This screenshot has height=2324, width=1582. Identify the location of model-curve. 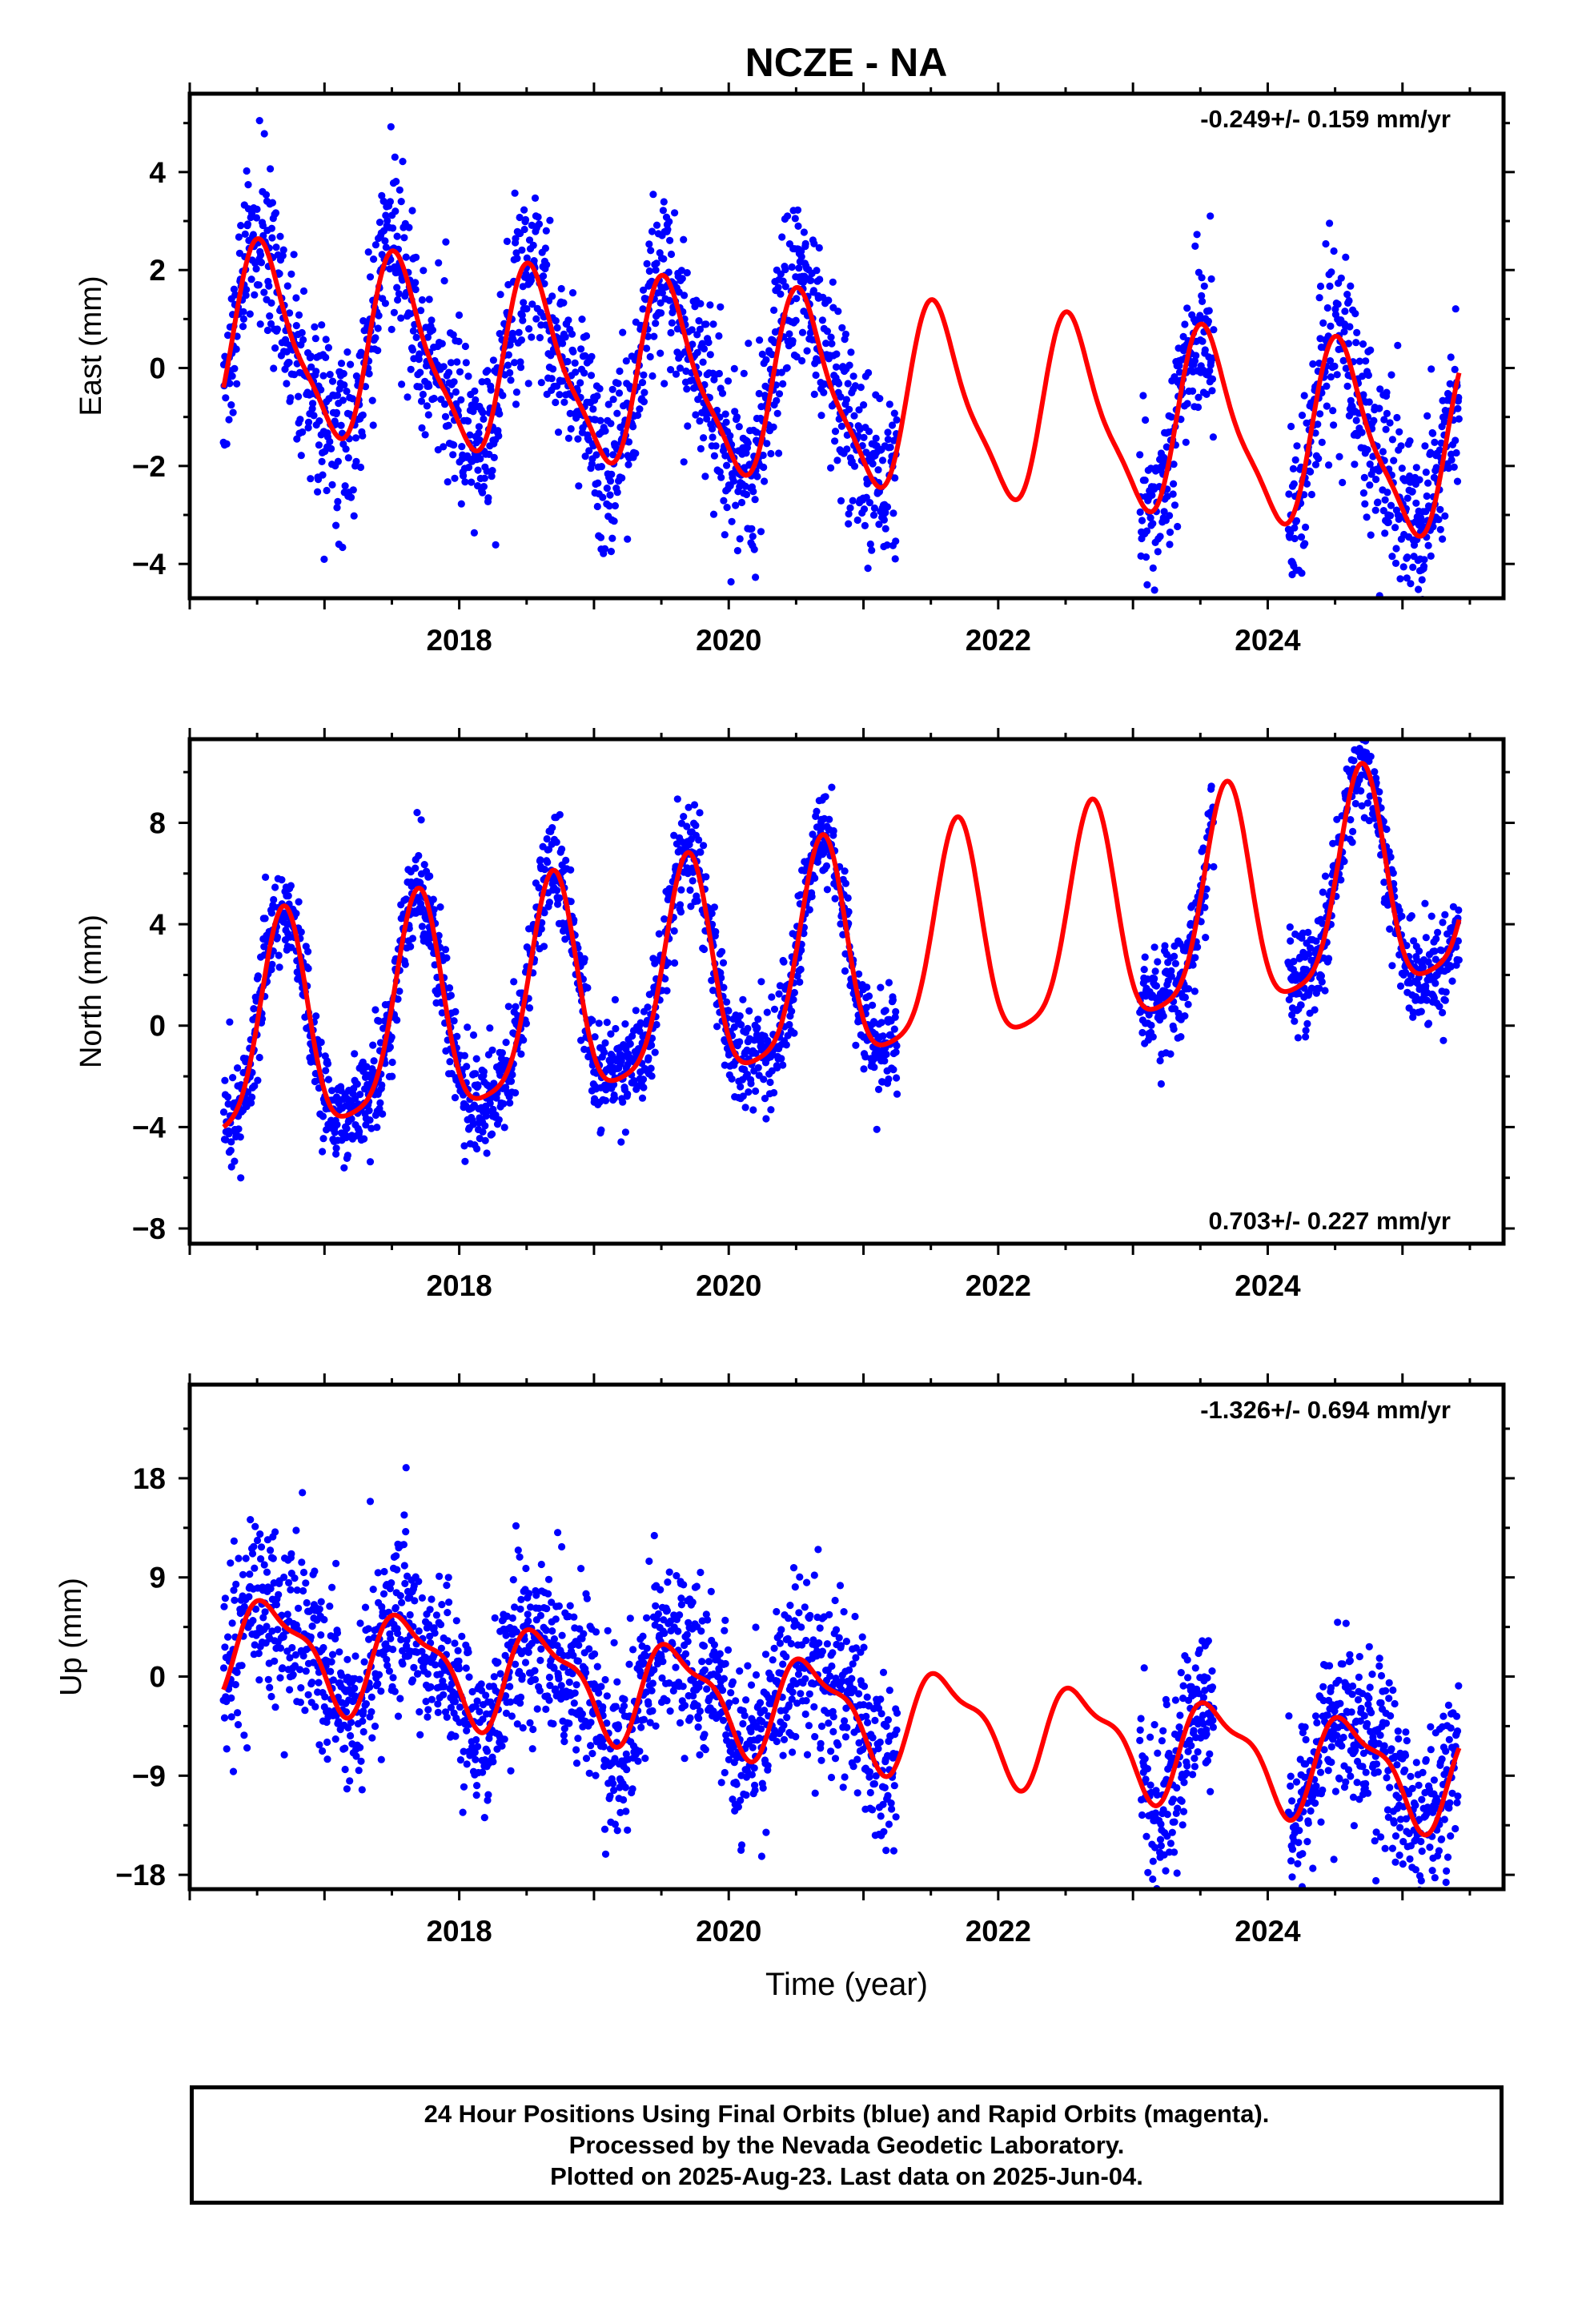
(842, 387).